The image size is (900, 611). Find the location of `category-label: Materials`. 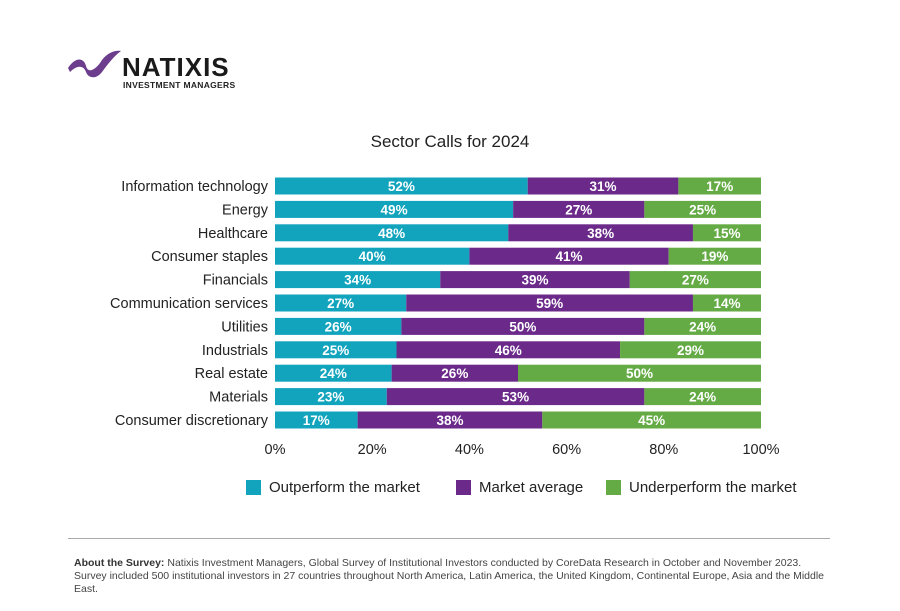

category-label: Materials is located at coordinates (238, 398).